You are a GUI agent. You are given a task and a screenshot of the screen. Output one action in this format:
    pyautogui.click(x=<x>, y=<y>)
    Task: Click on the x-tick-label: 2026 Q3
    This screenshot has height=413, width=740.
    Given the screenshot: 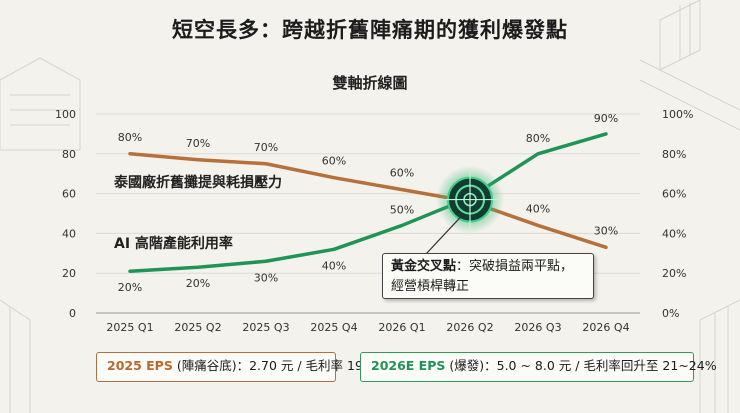 What is the action you would take?
    pyautogui.click(x=537, y=327)
    